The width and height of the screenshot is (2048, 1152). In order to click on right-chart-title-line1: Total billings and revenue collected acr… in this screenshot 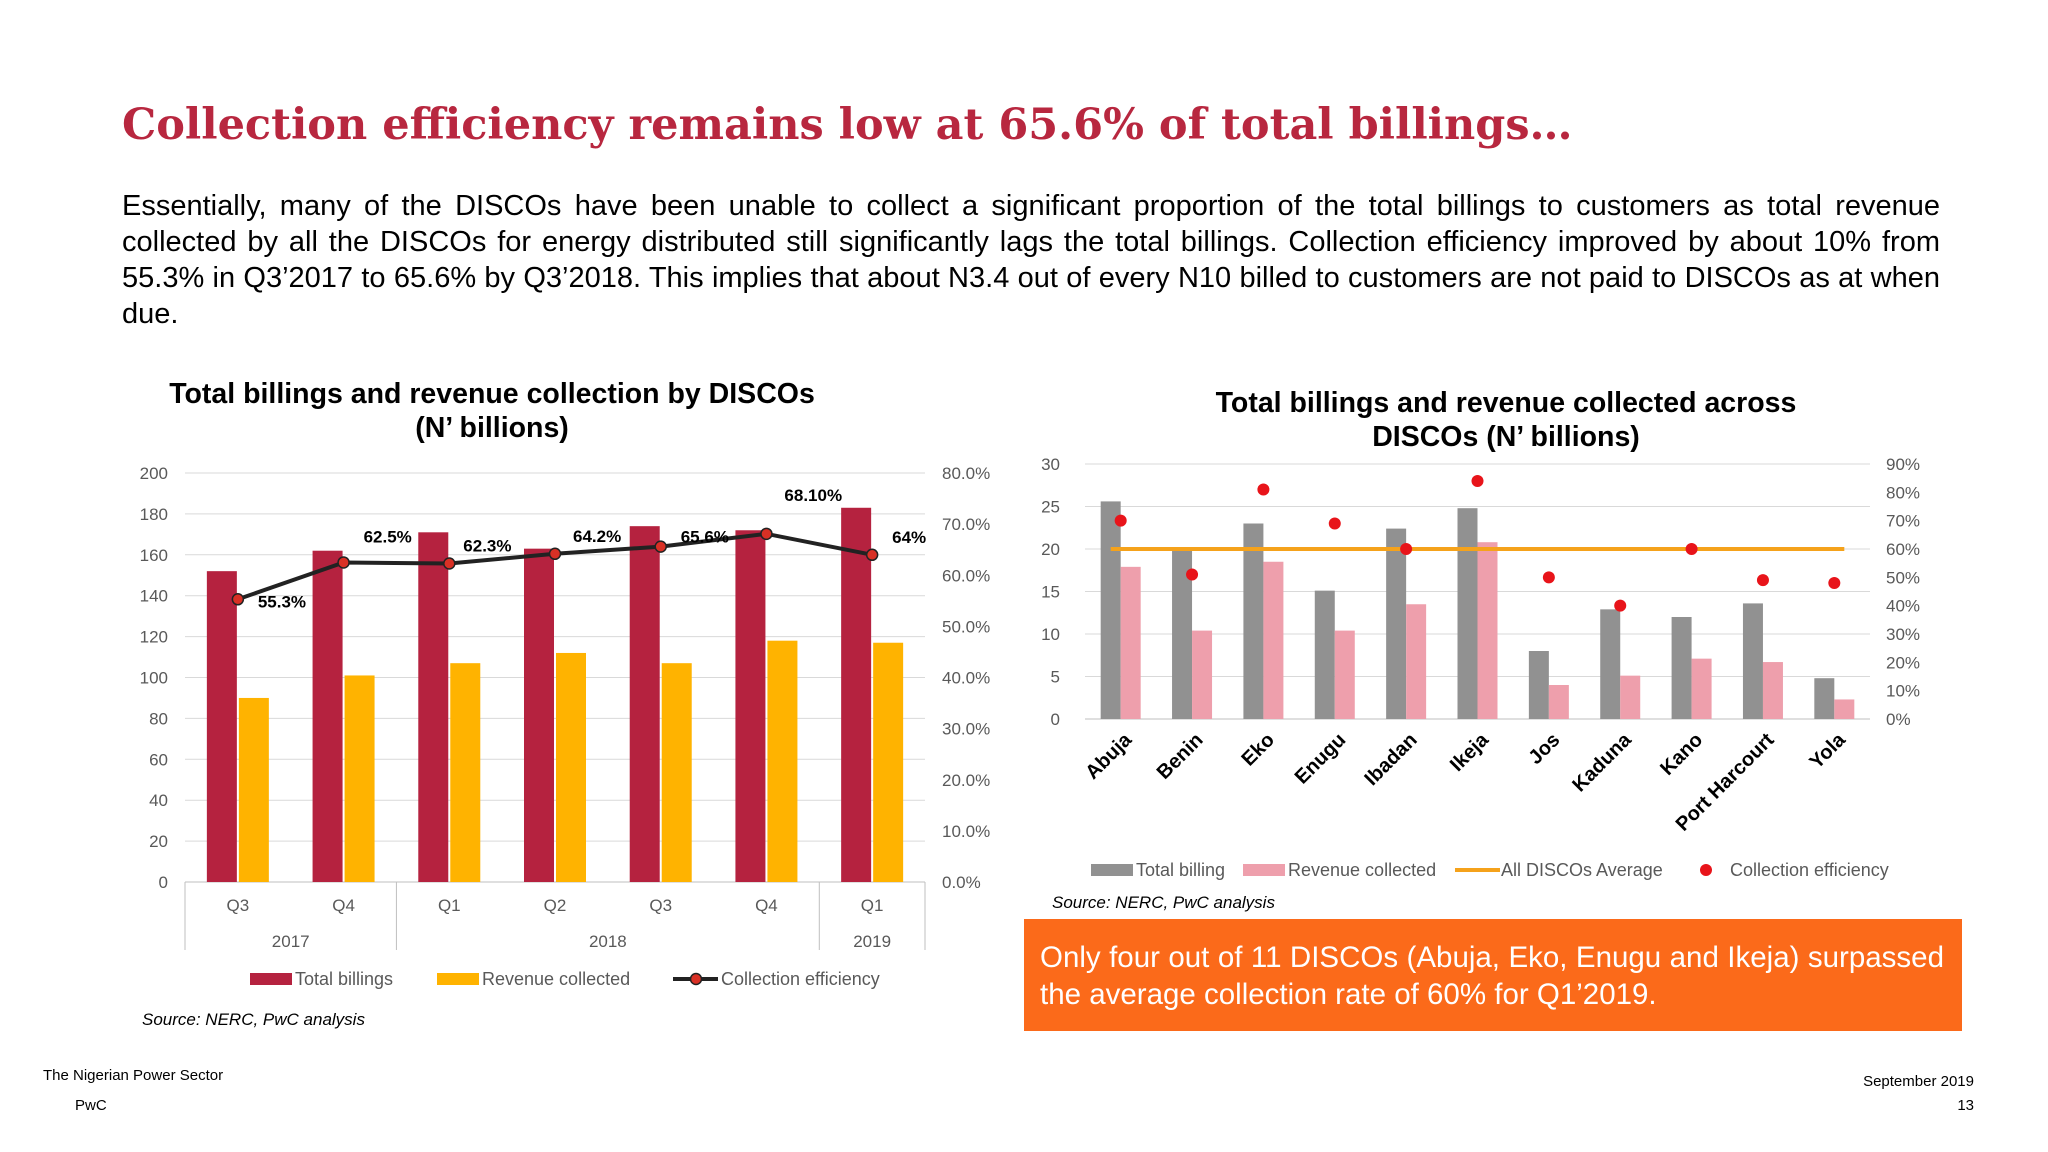, I will do `click(1506, 403)`.